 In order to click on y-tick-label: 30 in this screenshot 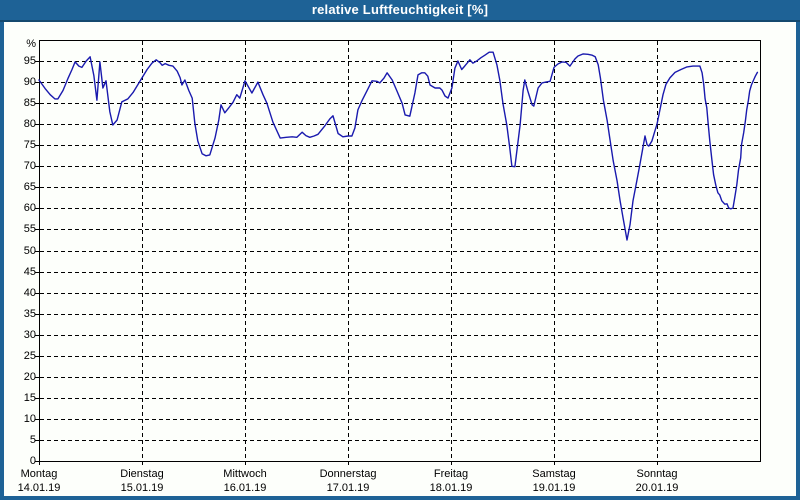, I will do `click(29, 335)`.